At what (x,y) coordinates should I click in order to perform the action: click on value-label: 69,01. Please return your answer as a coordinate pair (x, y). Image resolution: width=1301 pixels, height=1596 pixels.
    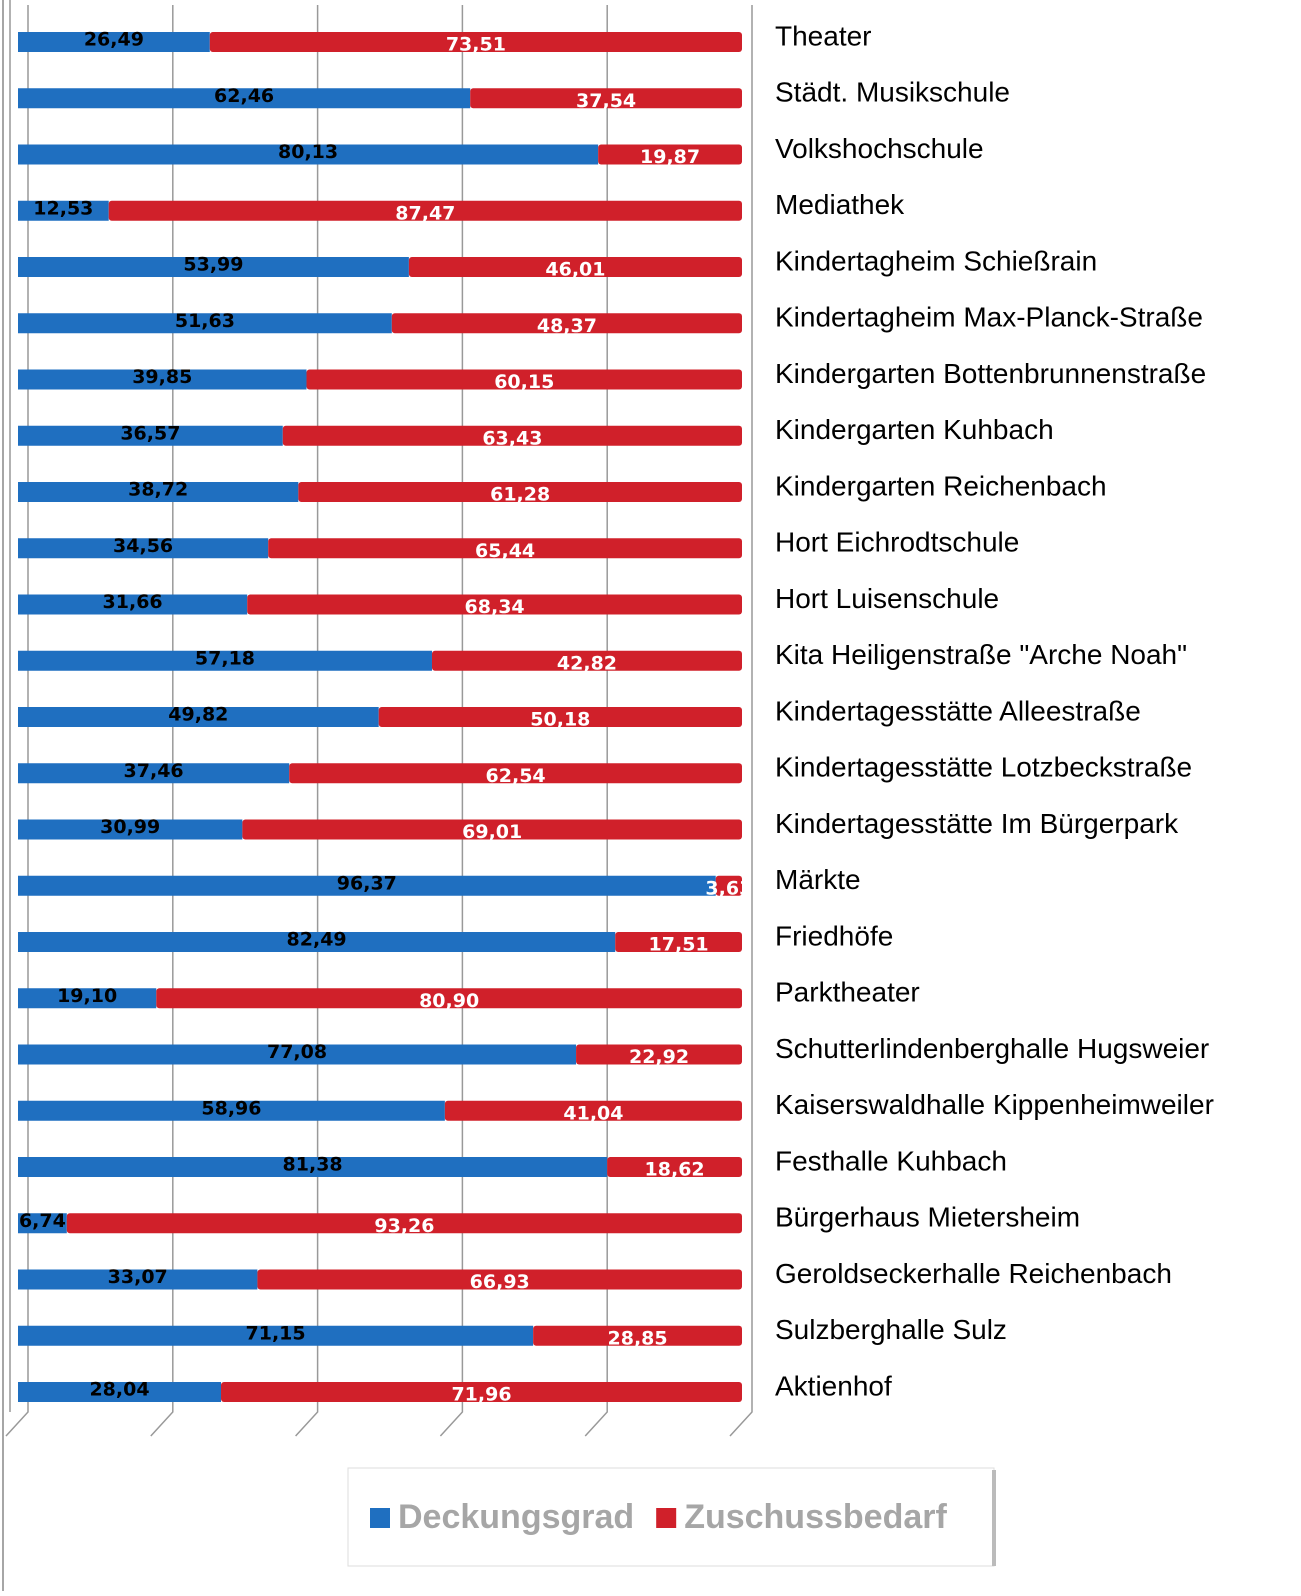
    Looking at the image, I should click on (492, 832).